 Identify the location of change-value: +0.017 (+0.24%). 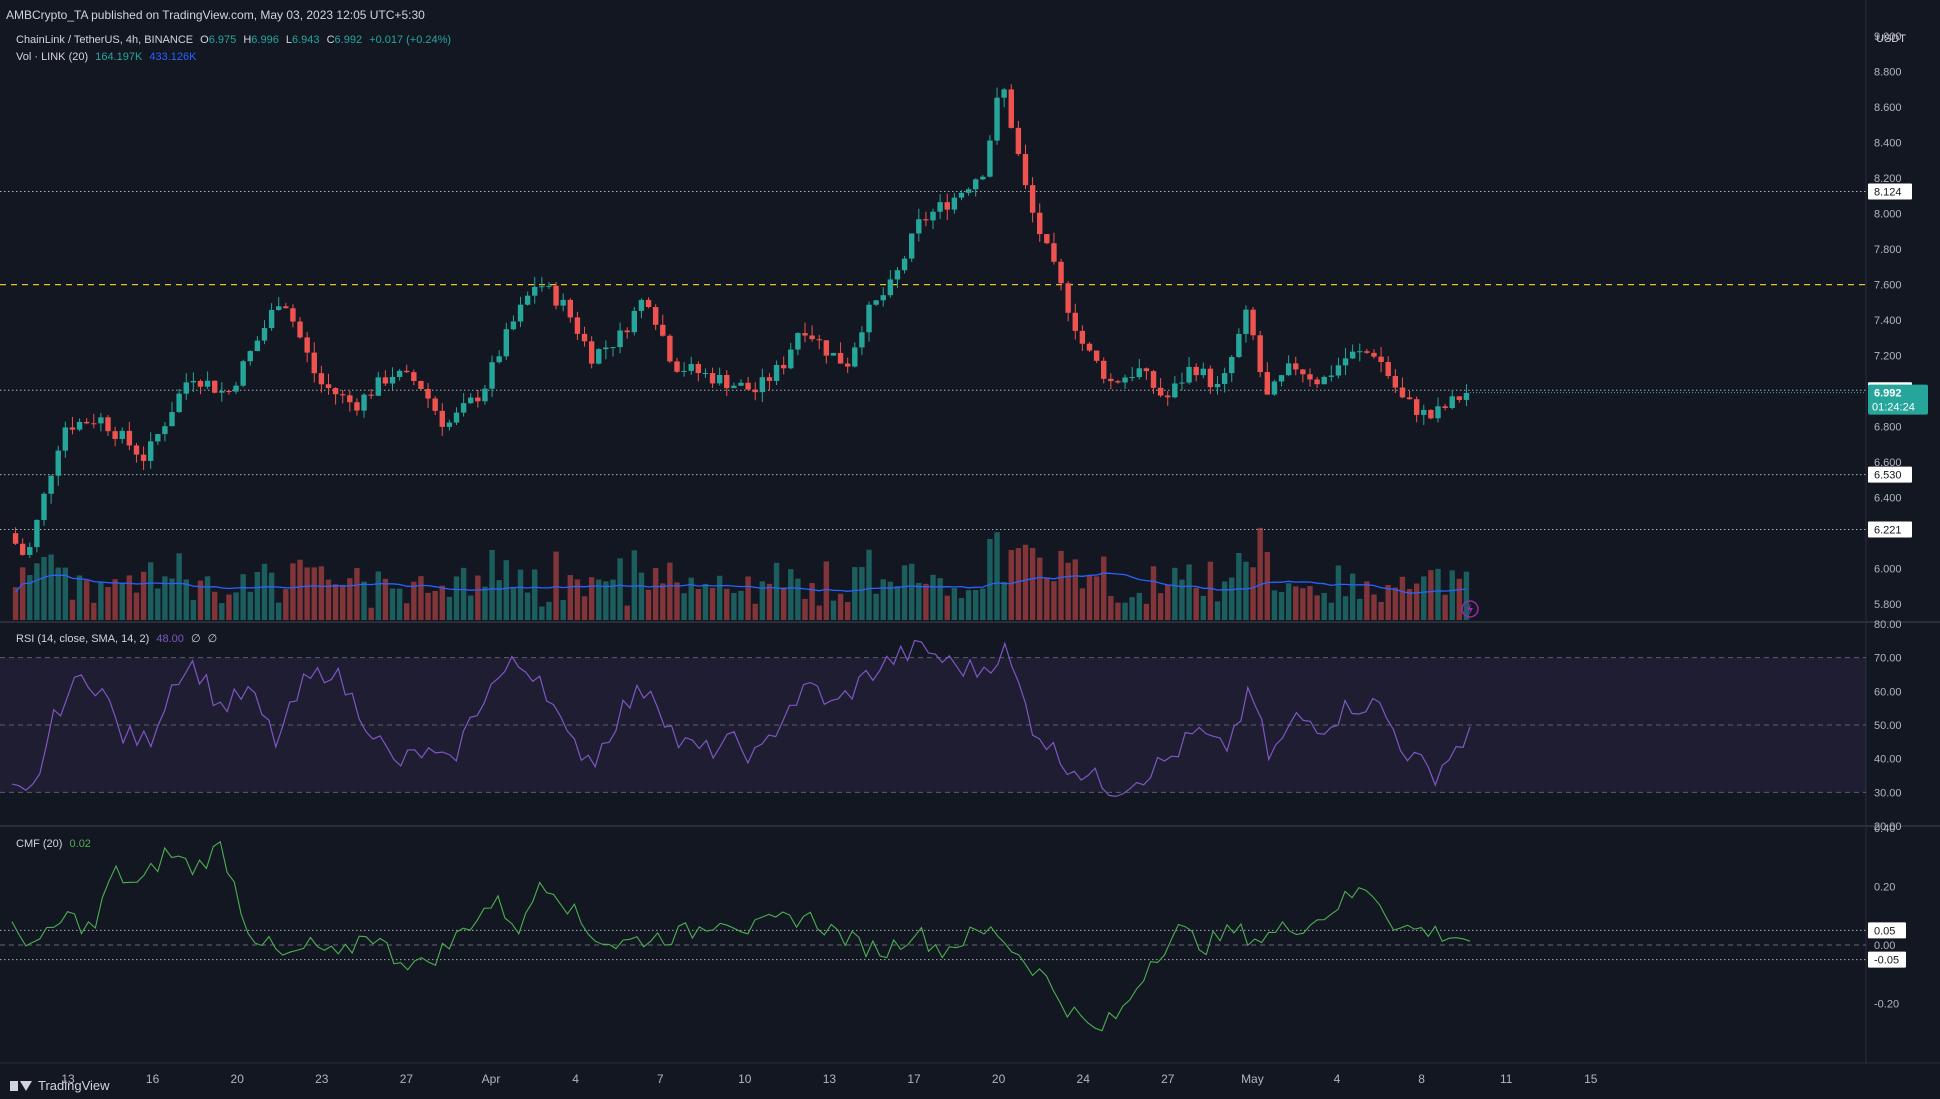
(410, 40).